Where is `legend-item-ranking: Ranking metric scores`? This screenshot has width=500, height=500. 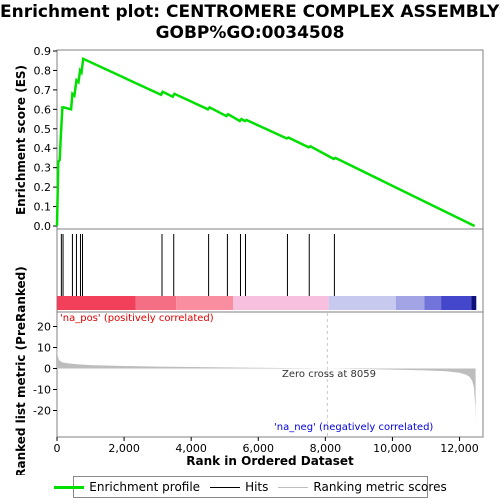 legend-item-ranking: Ranking metric scores is located at coordinates (362, 487).